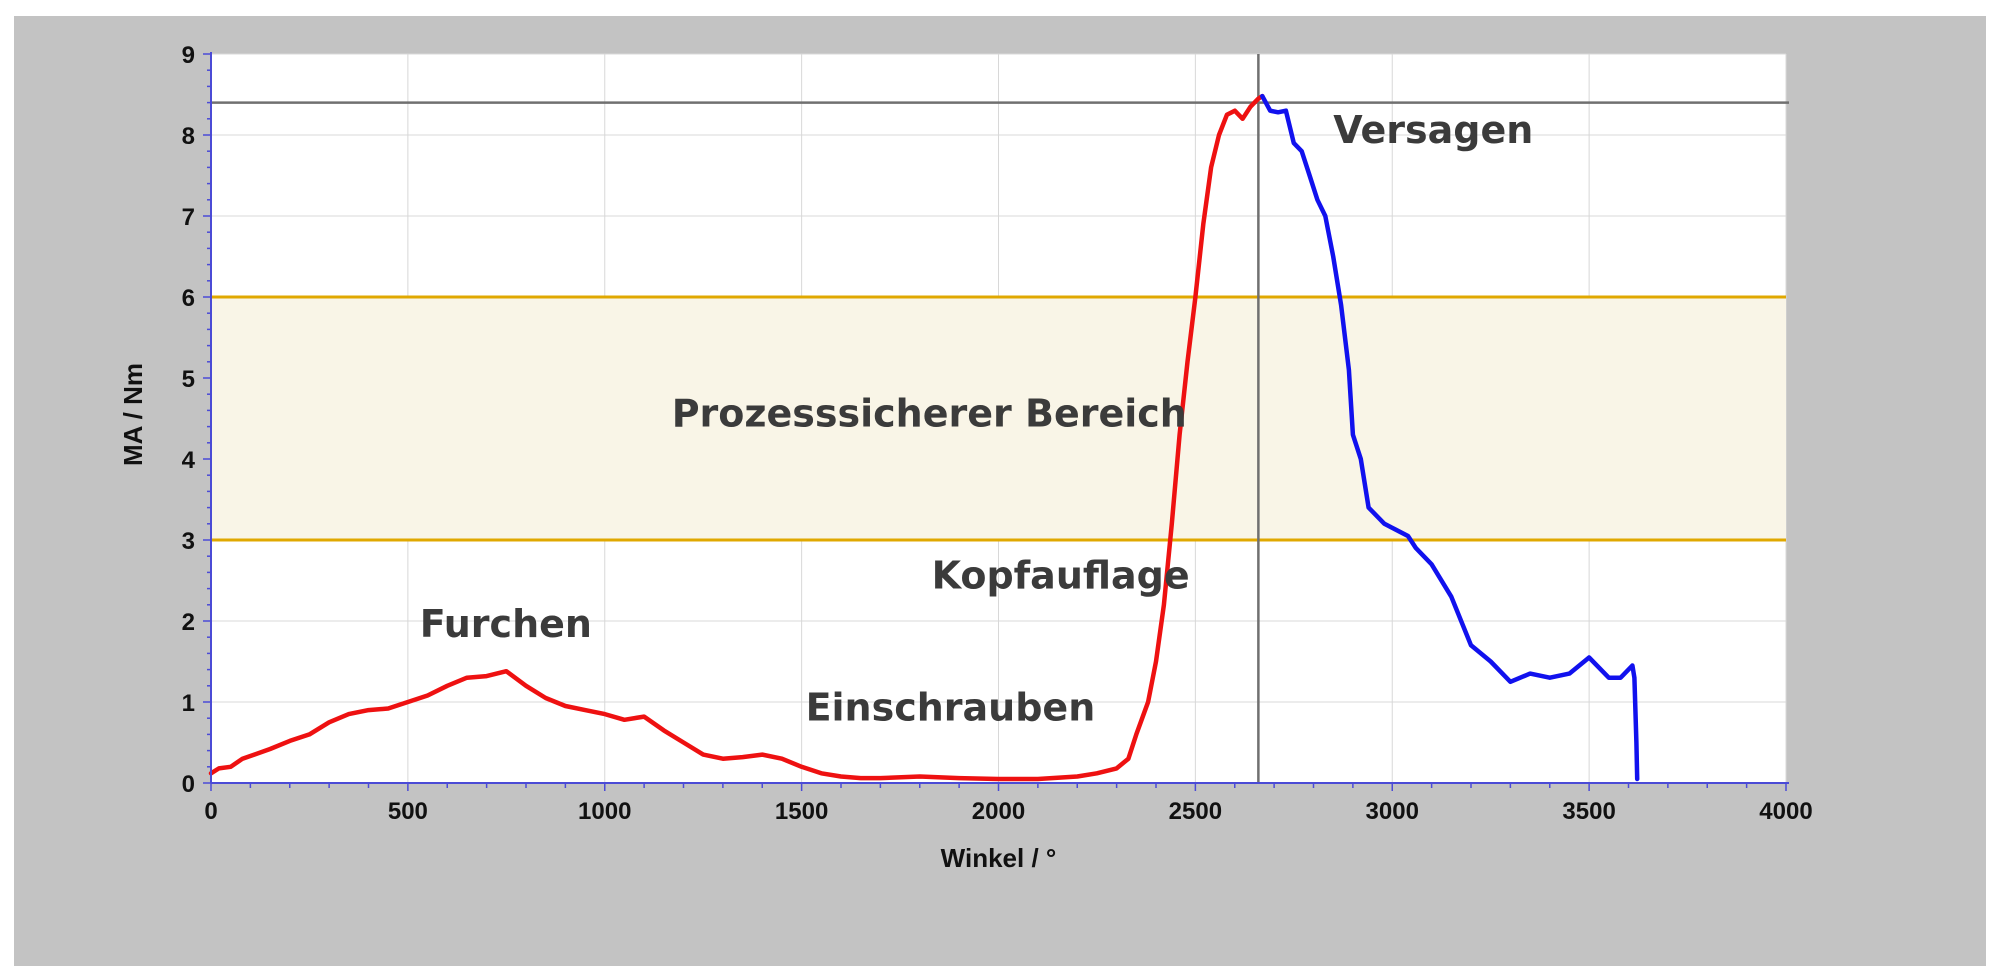 The width and height of the screenshot is (2000, 980). I want to click on x-tick-label: 3500, so click(1588, 811).